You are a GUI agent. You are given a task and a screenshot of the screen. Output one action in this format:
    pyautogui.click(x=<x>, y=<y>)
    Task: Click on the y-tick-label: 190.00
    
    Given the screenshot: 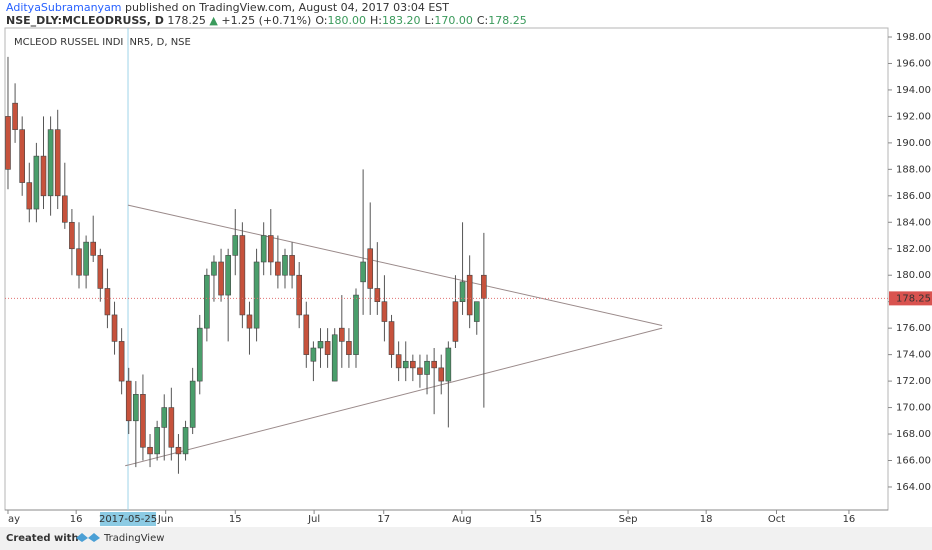 What is the action you would take?
    pyautogui.click(x=913, y=143)
    